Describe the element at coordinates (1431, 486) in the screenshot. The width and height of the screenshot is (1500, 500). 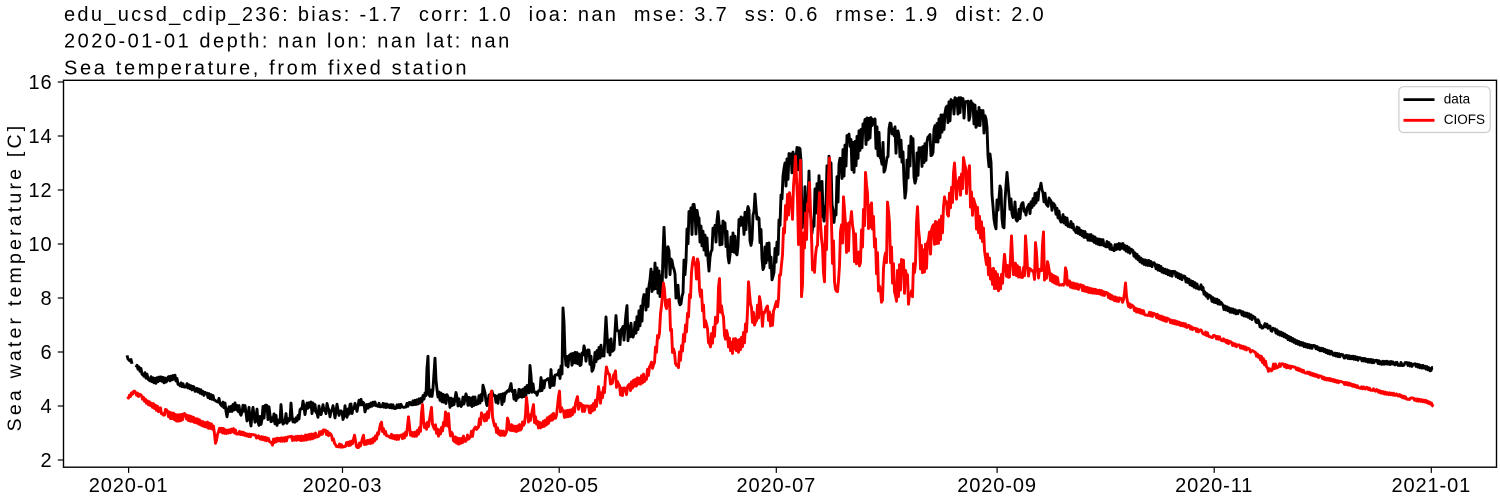
I see `svg-text: 2021-01` at that location.